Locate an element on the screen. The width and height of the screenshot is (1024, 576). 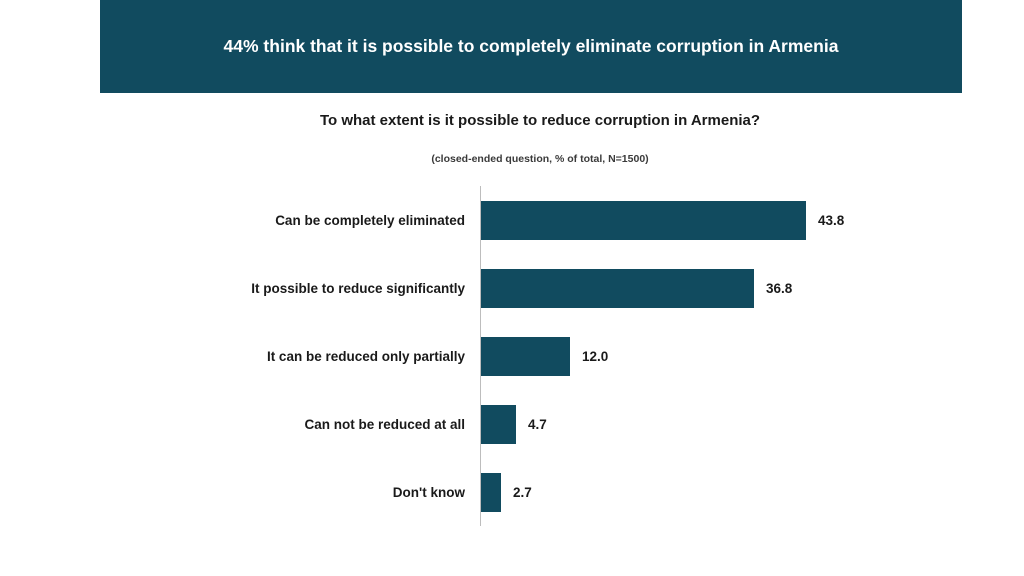
y-axis-line is located at coordinates (480, 356).